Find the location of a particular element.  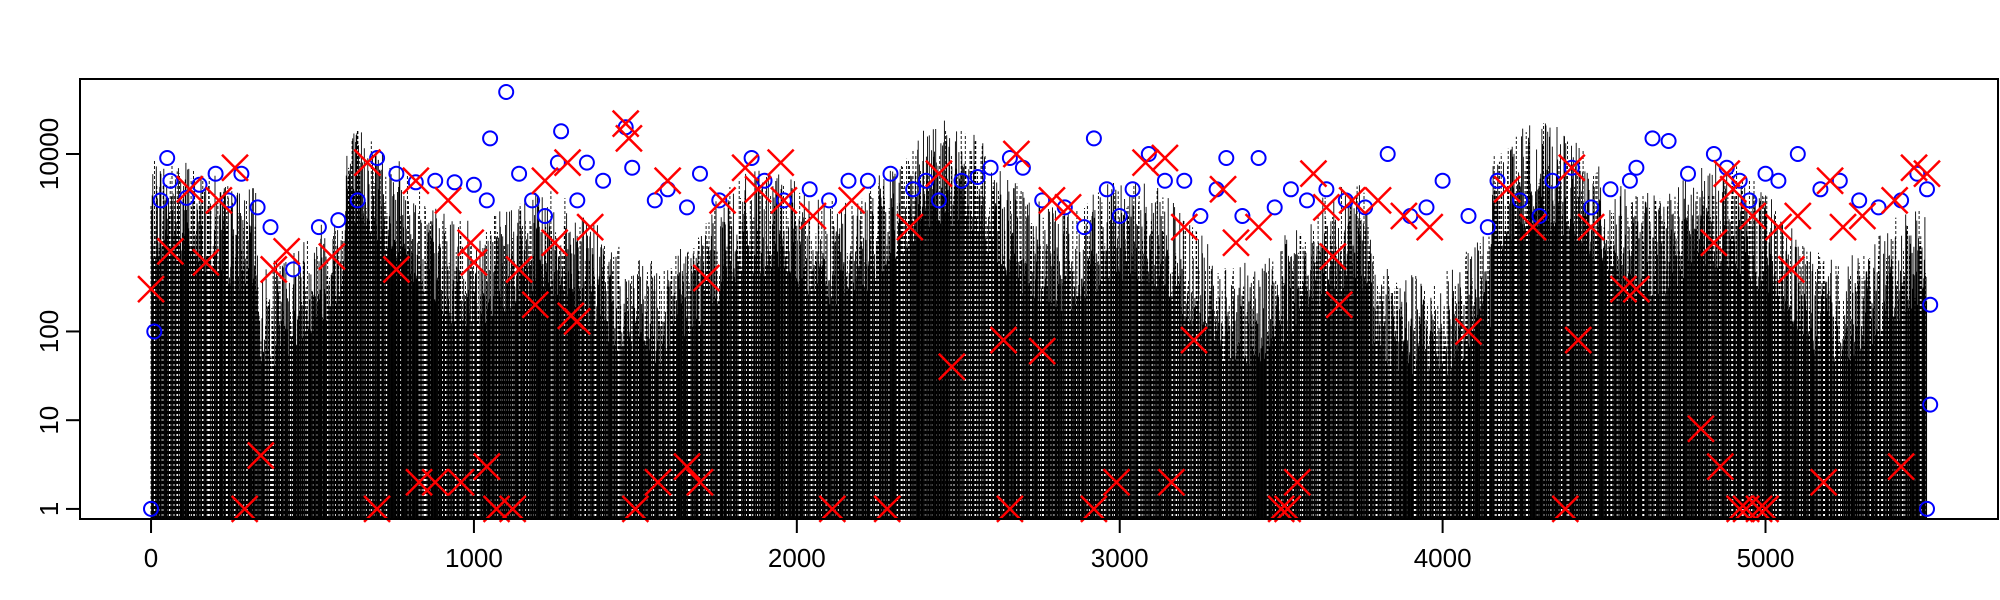

y-axis: 1 10 100 10000 is located at coordinates (57, 317).